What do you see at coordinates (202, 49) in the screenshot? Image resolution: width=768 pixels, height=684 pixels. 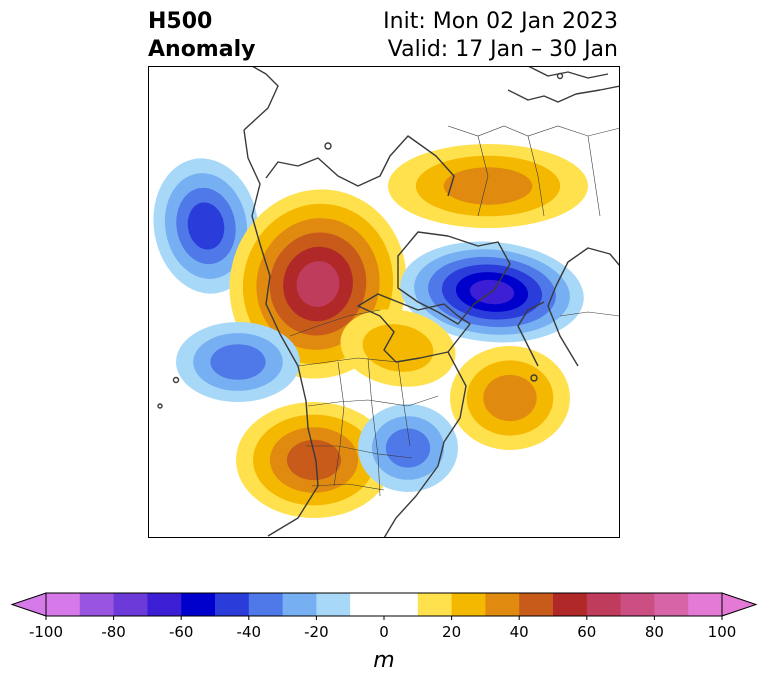 I see `title-anomaly: Anomaly` at bounding box center [202, 49].